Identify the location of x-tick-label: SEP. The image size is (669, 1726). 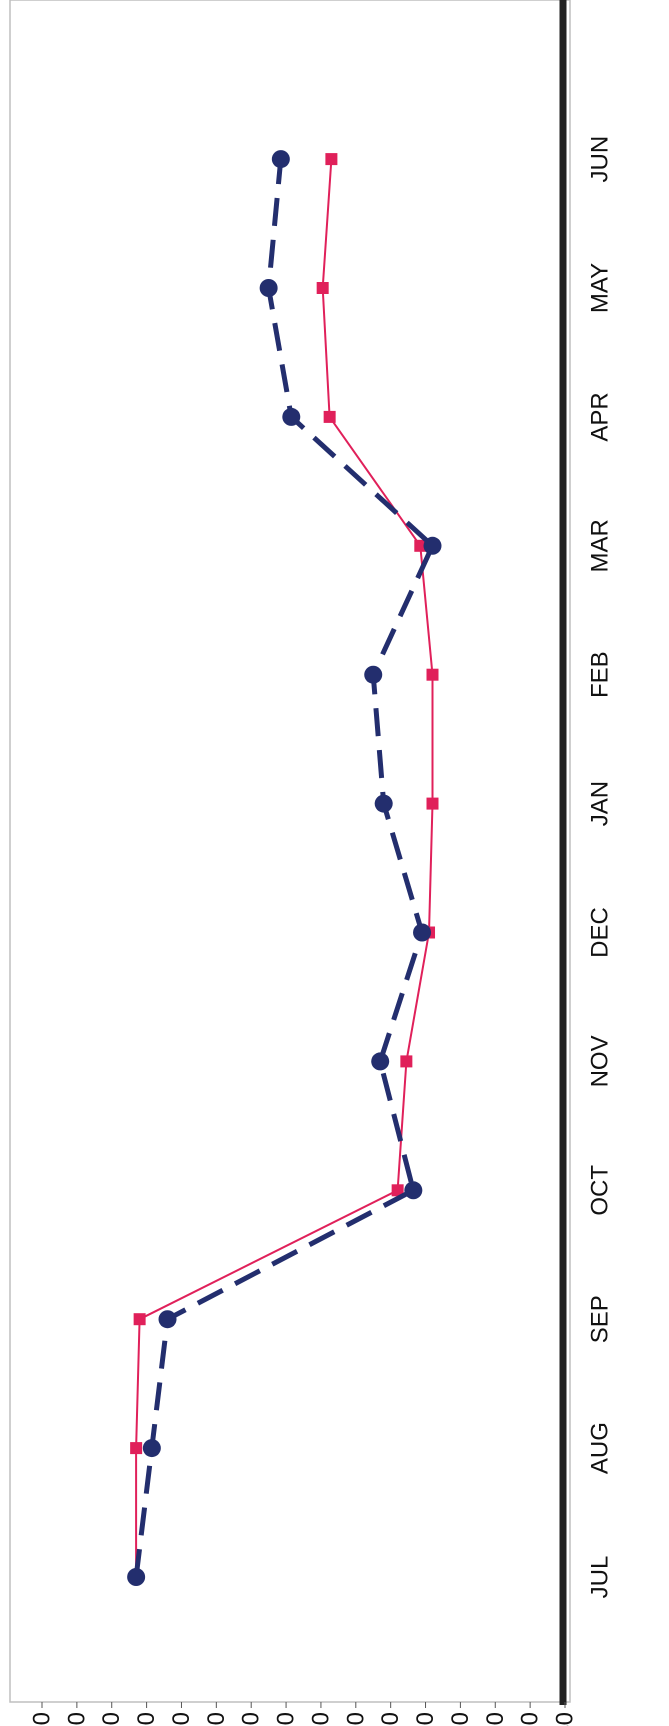
(600, 1319).